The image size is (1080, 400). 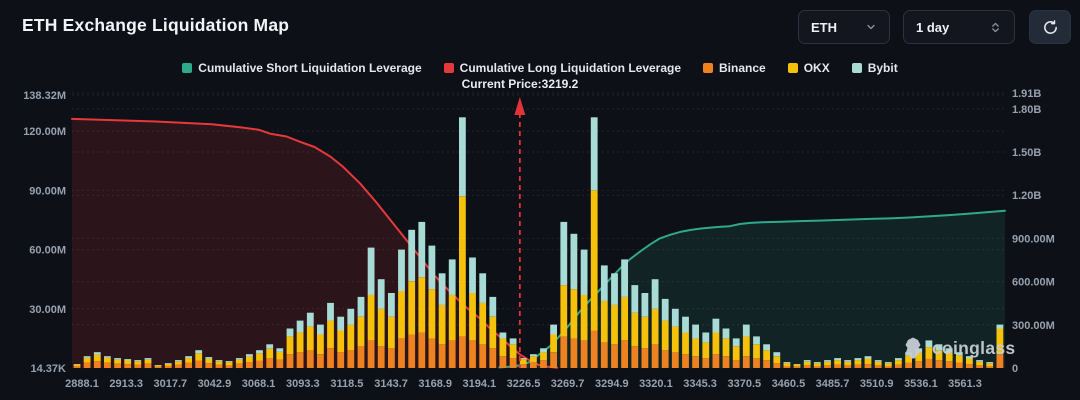 I want to click on watermark: coinglass, so click(x=958, y=348).